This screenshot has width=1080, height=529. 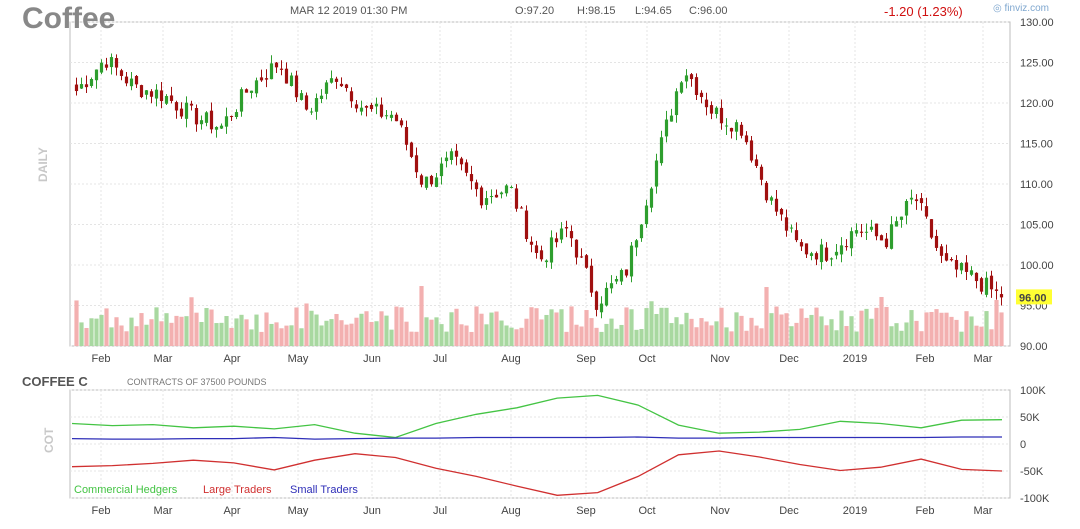 What do you see at coordinates (511, 359) in the screenshot?
I see `price-xtick-label: Aug` at bounding box center [511, 359].